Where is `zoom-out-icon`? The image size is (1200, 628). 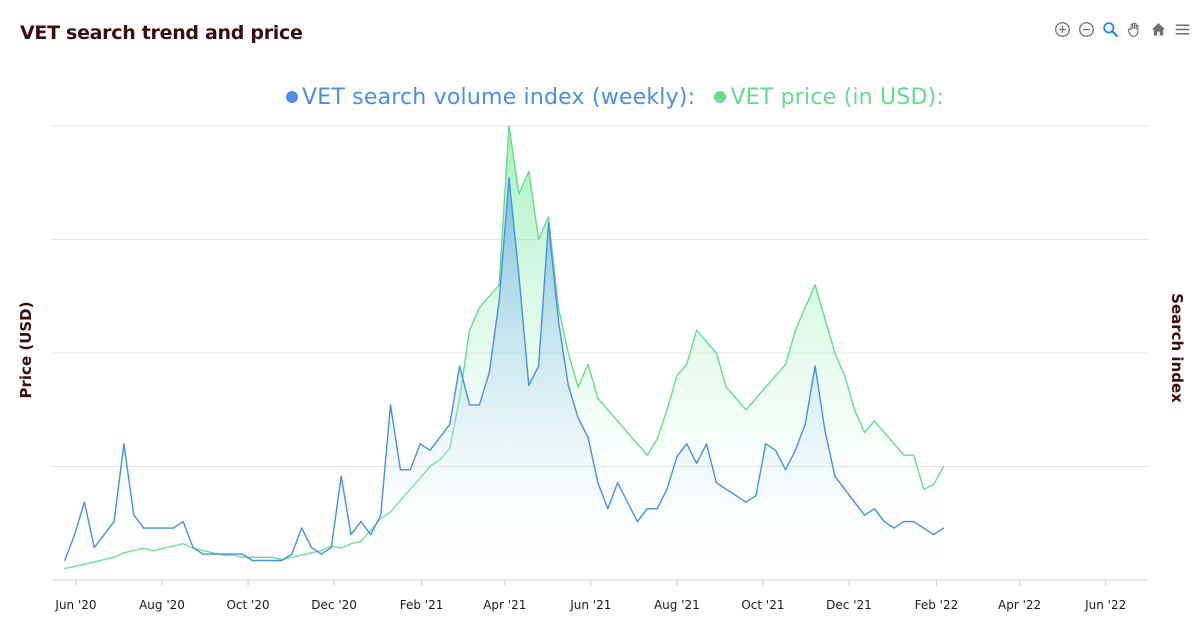
zoom-out-icon is located at coordinates (1086, 29).